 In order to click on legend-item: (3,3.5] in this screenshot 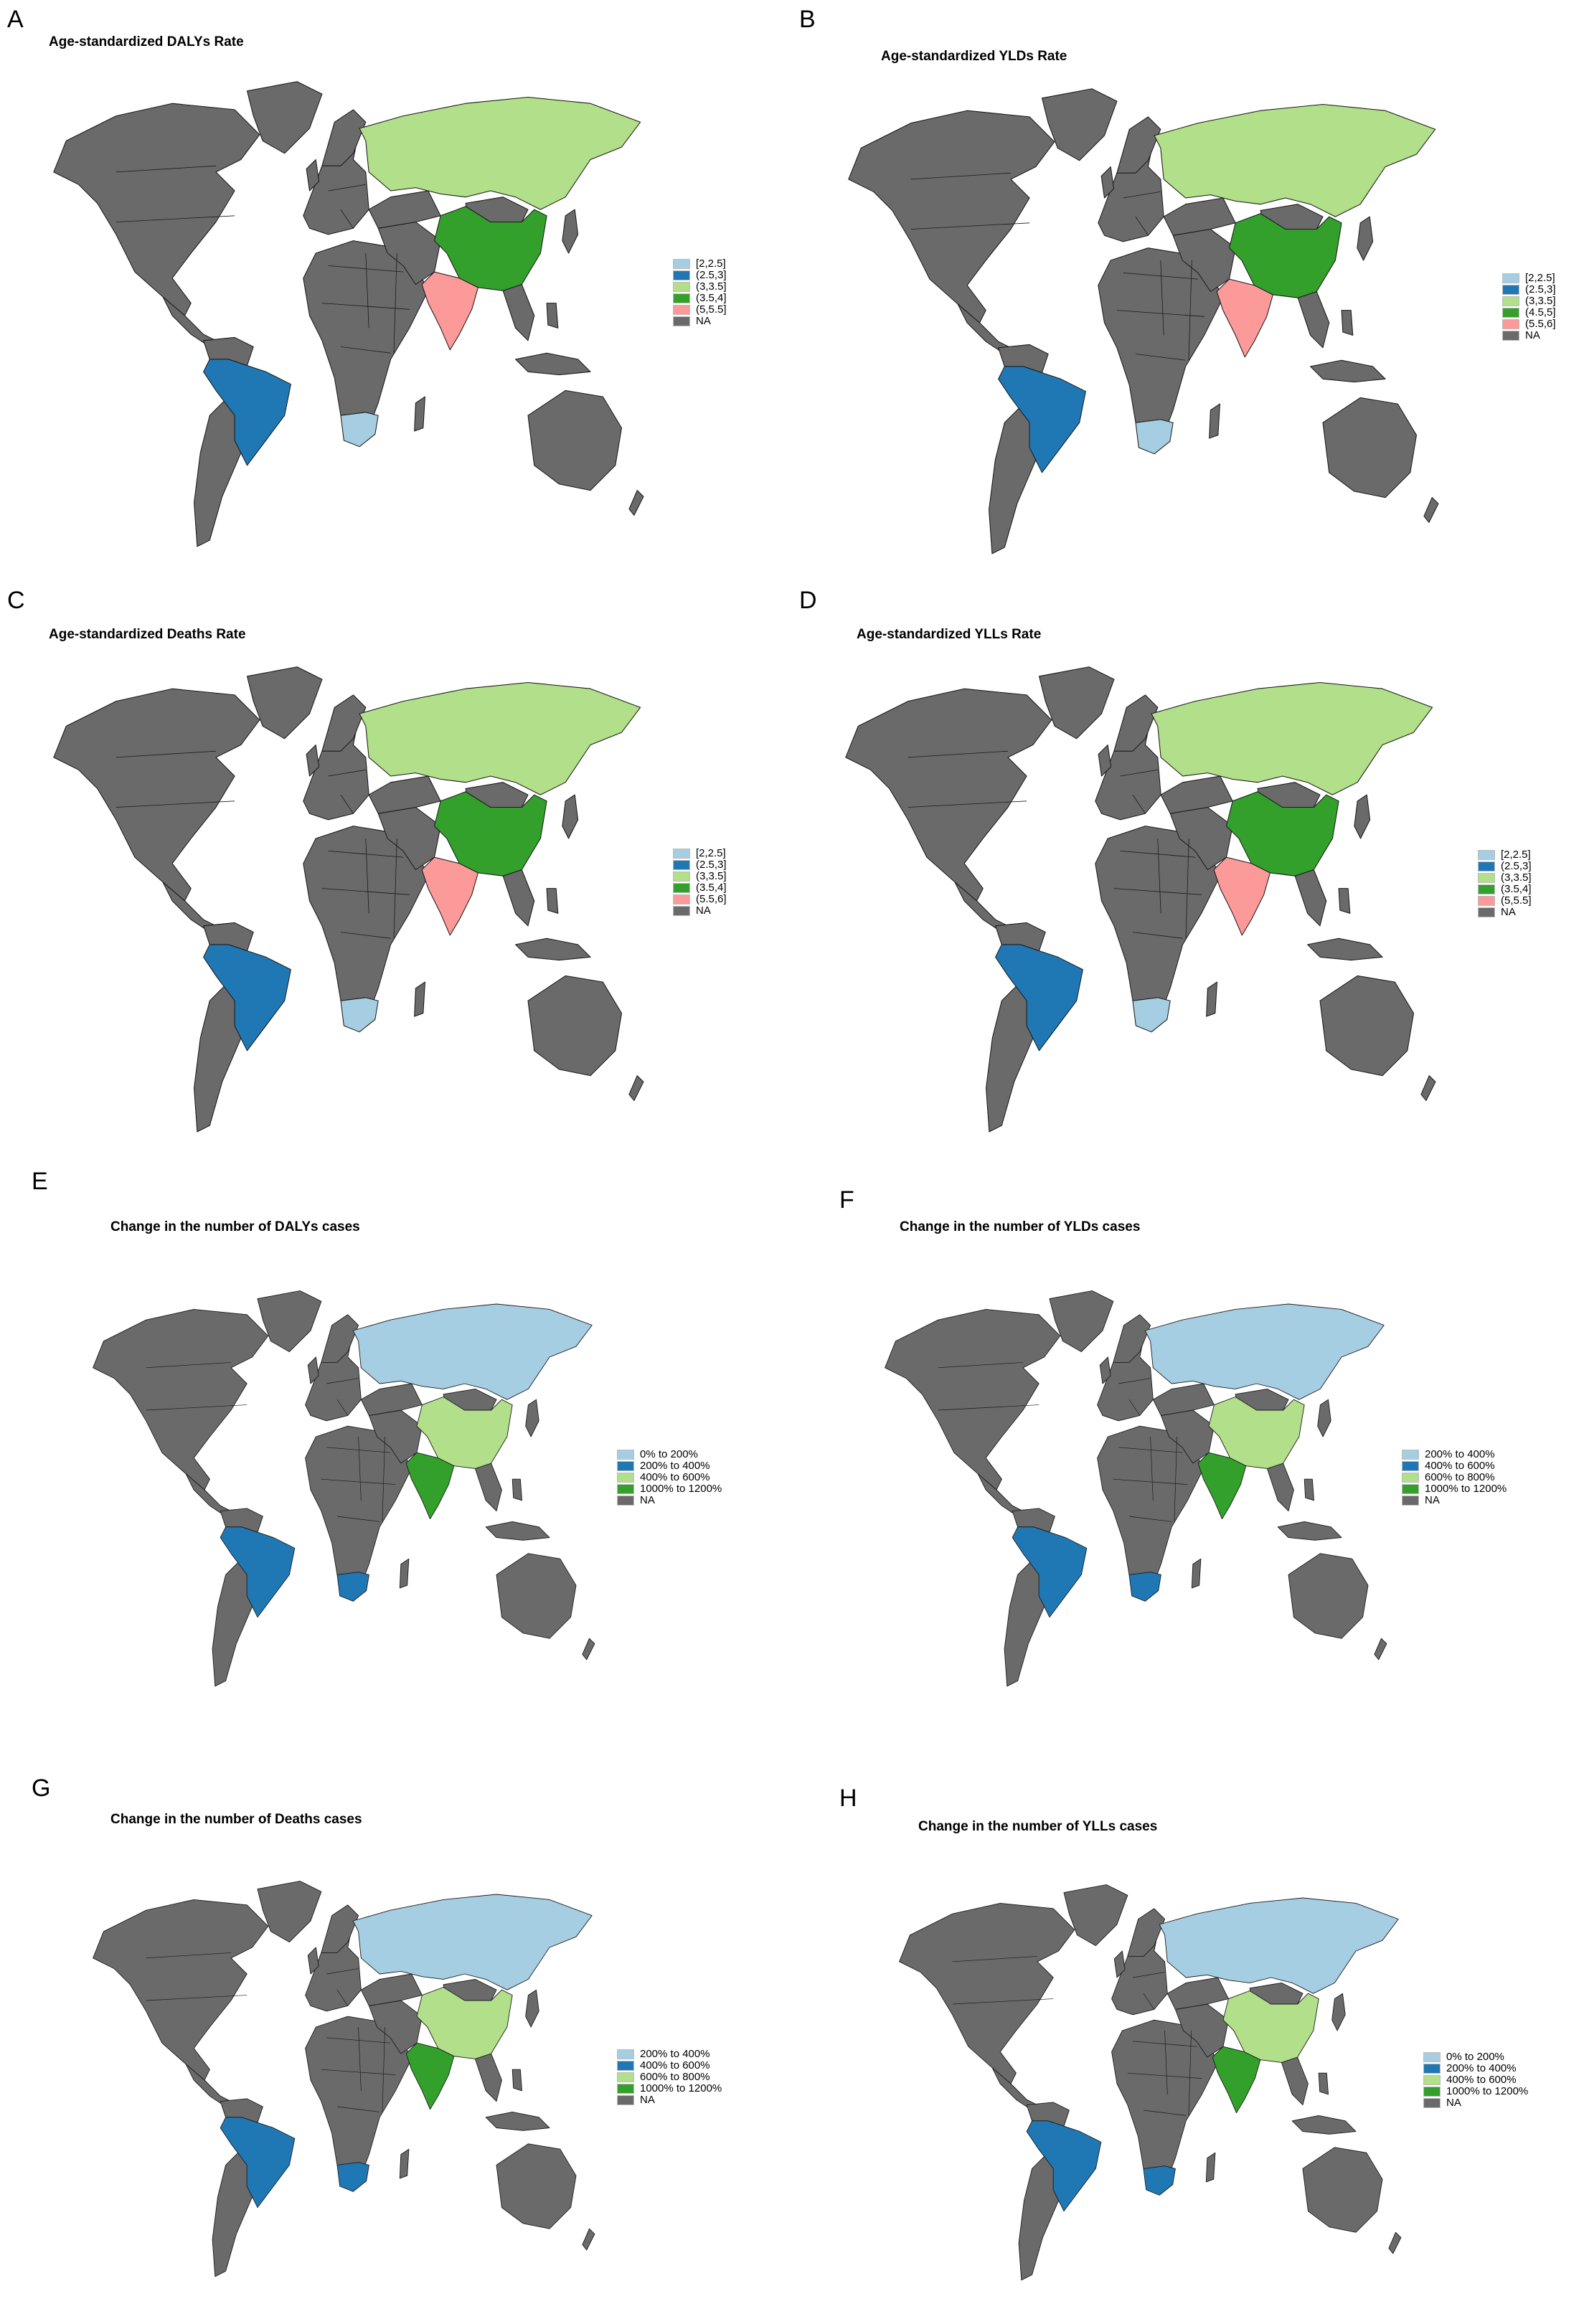, I will do `click(1529, 301)`.